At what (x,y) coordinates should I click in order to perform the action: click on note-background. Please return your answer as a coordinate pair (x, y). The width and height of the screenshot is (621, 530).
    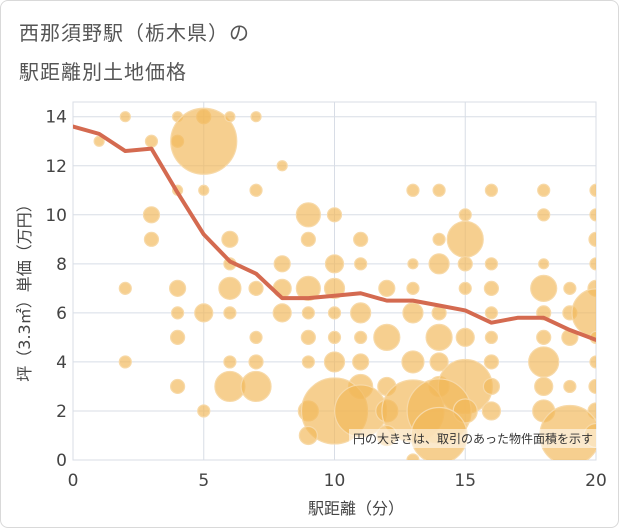
    Looking at the image, I should click on (472, 438).